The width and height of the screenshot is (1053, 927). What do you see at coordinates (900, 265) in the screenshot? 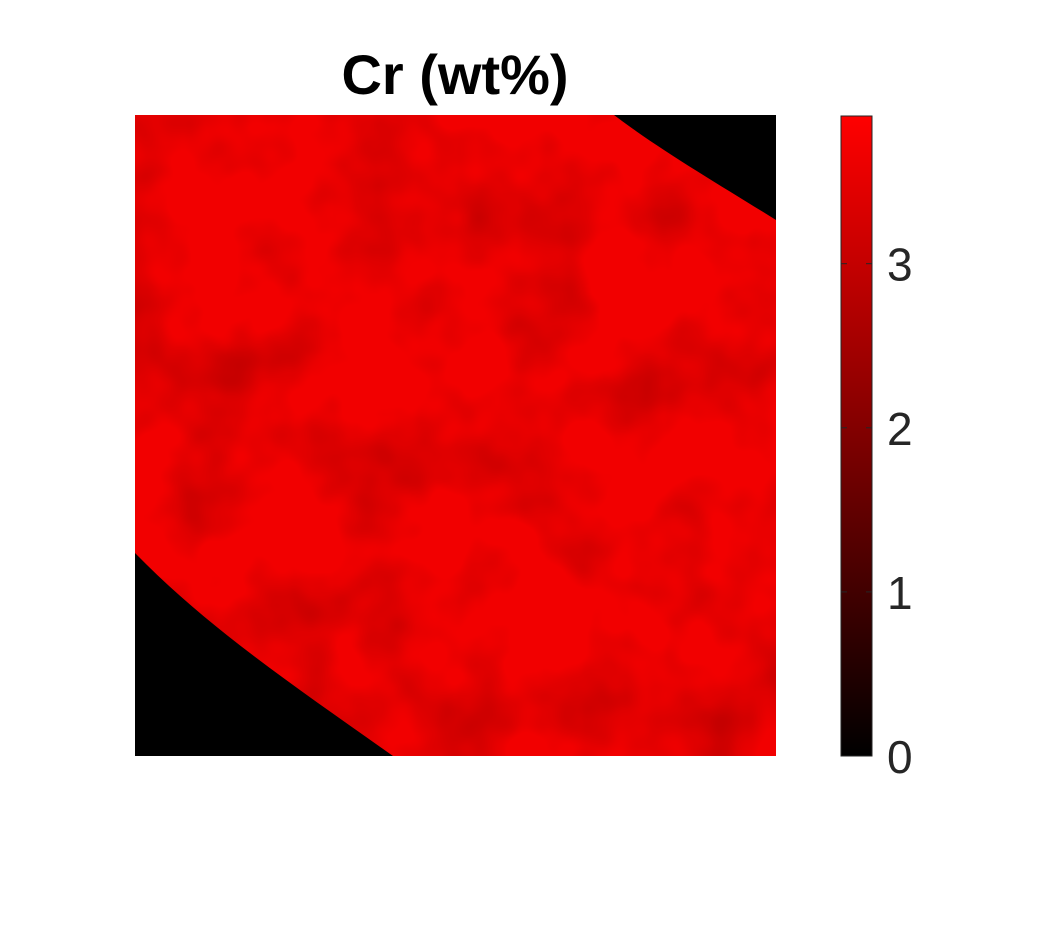
I see `colorbar-tick-label: 3` at bounding box center [900, 265].